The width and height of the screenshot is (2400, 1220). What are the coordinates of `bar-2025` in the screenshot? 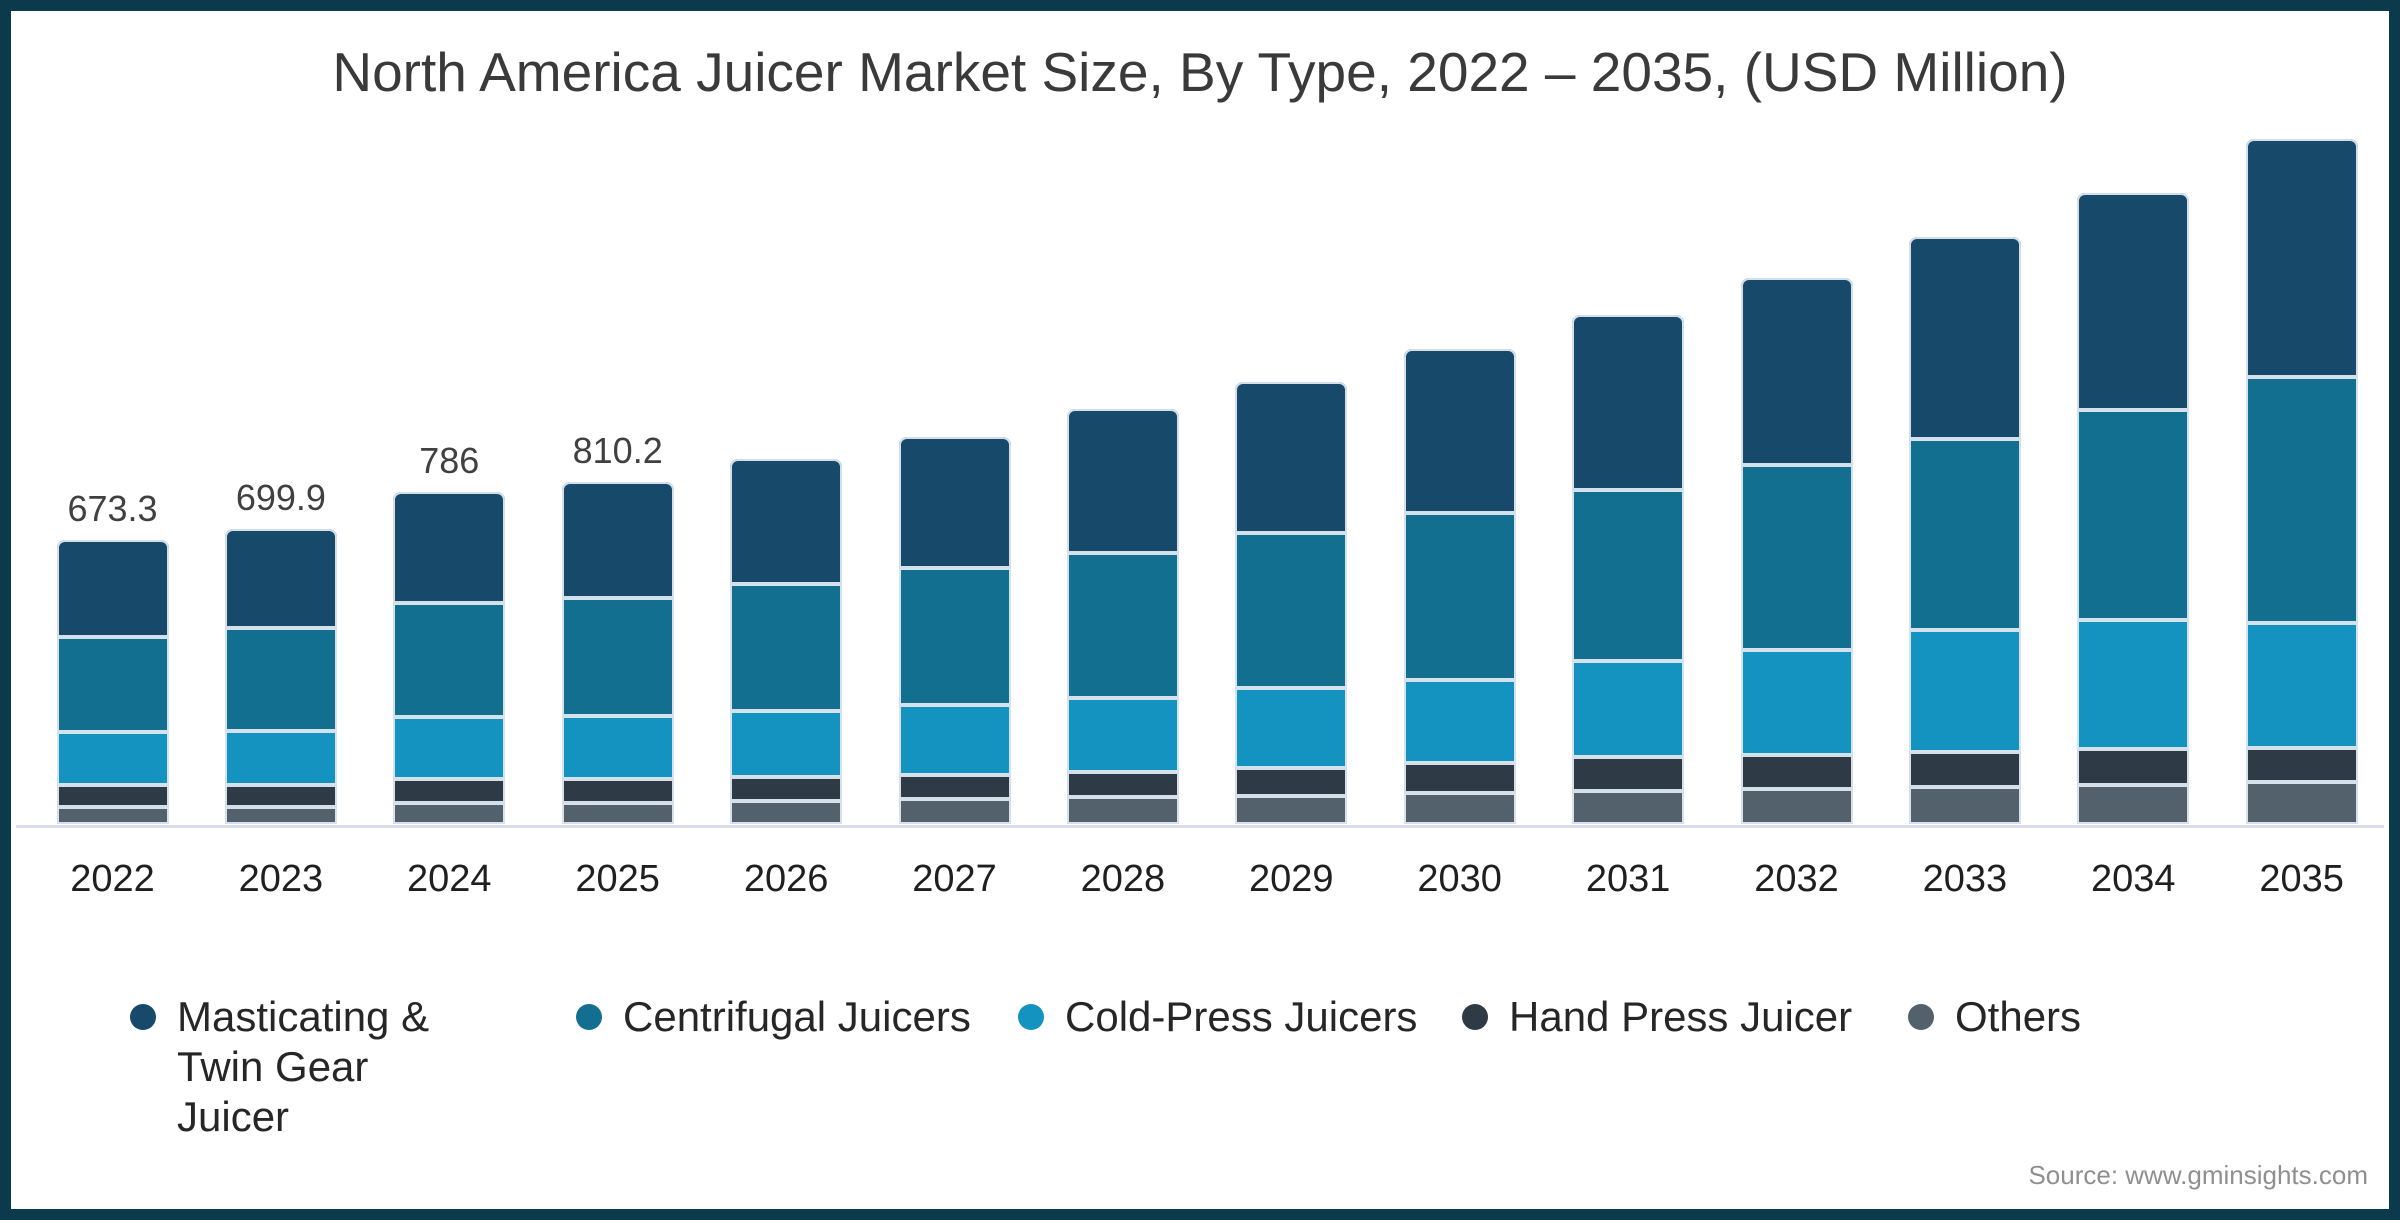 It's located at (617, 653).